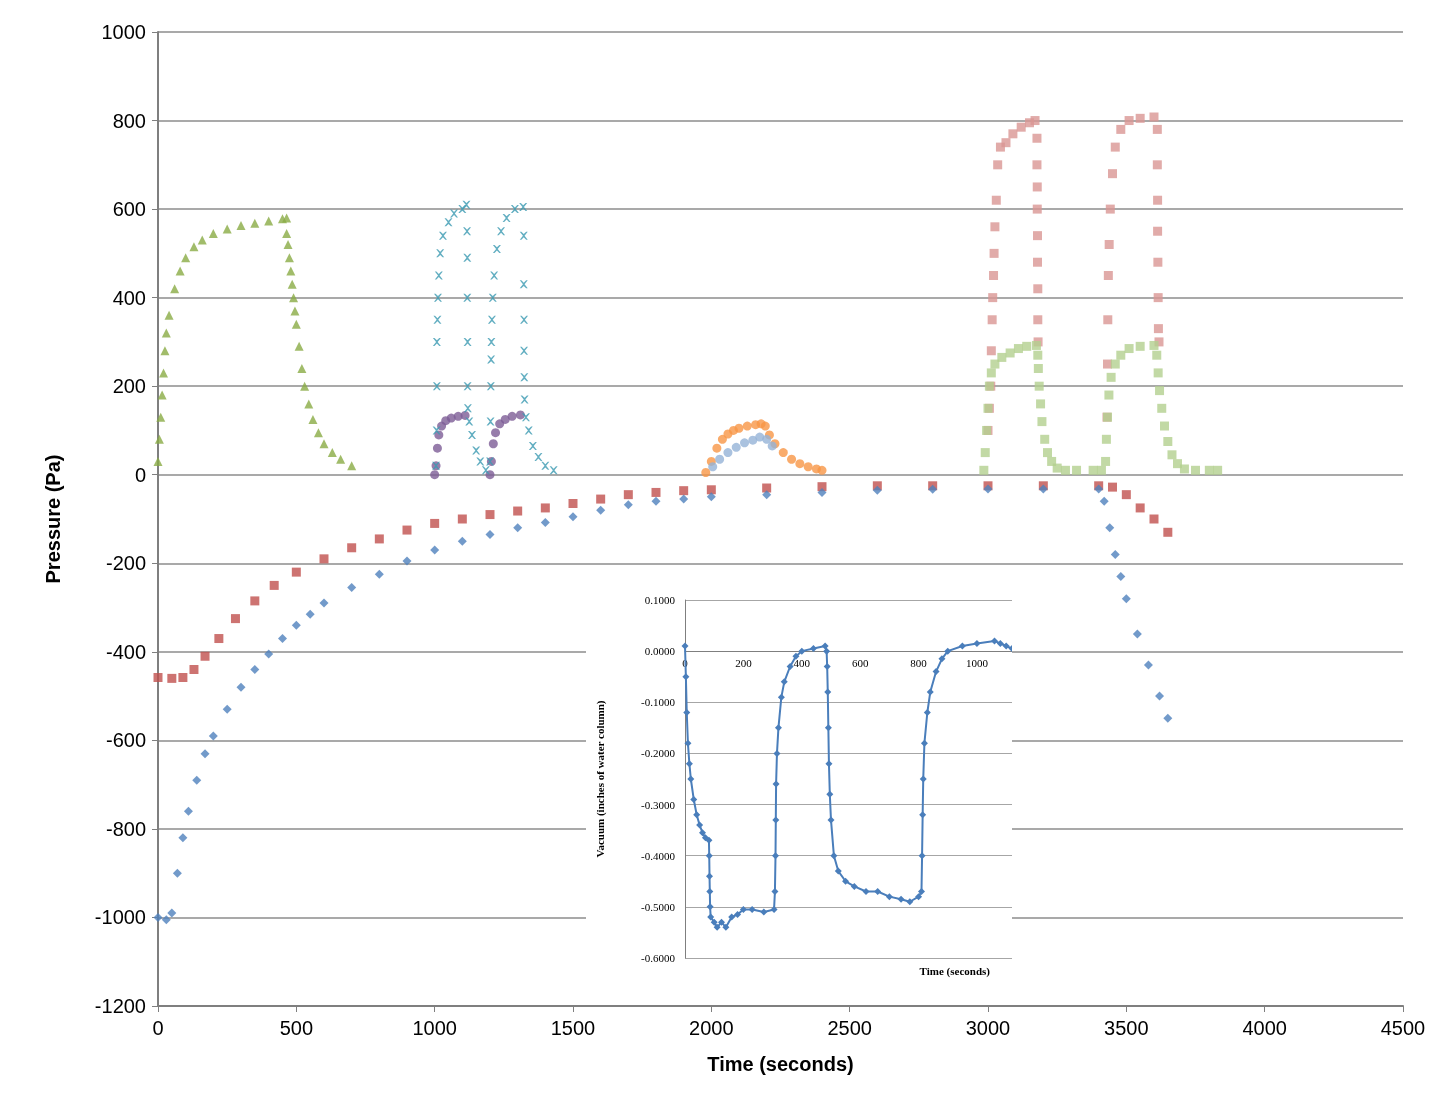 This screenshot has height=1113, width=1439. I want to click on x-tick-label: 2500, so click(849, 1028).